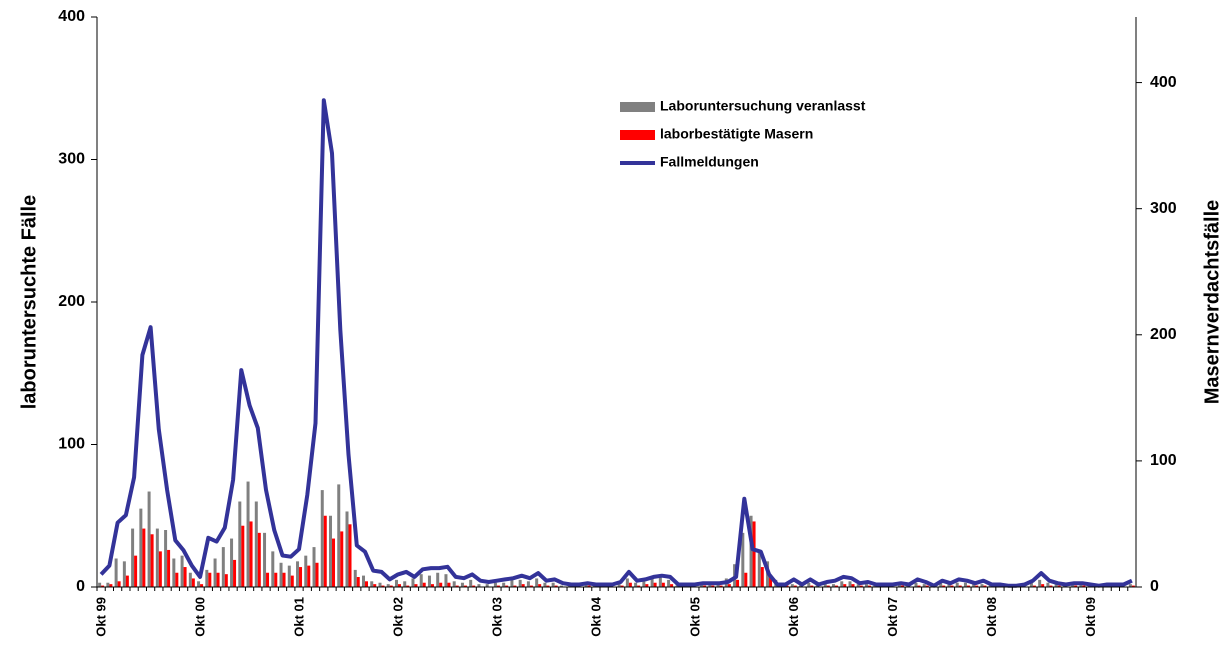 The image size is (1231, 659). I want to click on y2-tick-label: 0, so click(1154, 586).